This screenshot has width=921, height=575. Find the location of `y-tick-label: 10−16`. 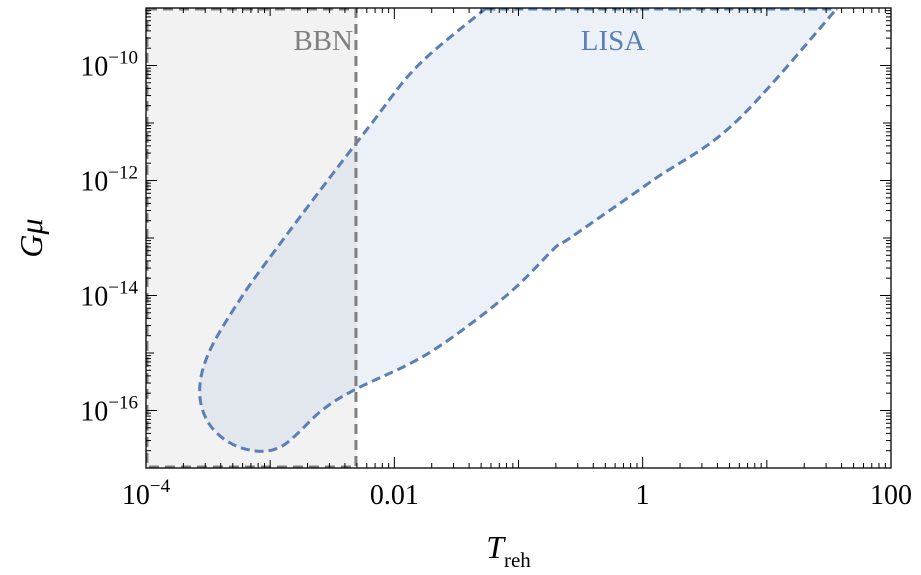

y-tick-label: 10−16 is located at coordinates (109, 410).